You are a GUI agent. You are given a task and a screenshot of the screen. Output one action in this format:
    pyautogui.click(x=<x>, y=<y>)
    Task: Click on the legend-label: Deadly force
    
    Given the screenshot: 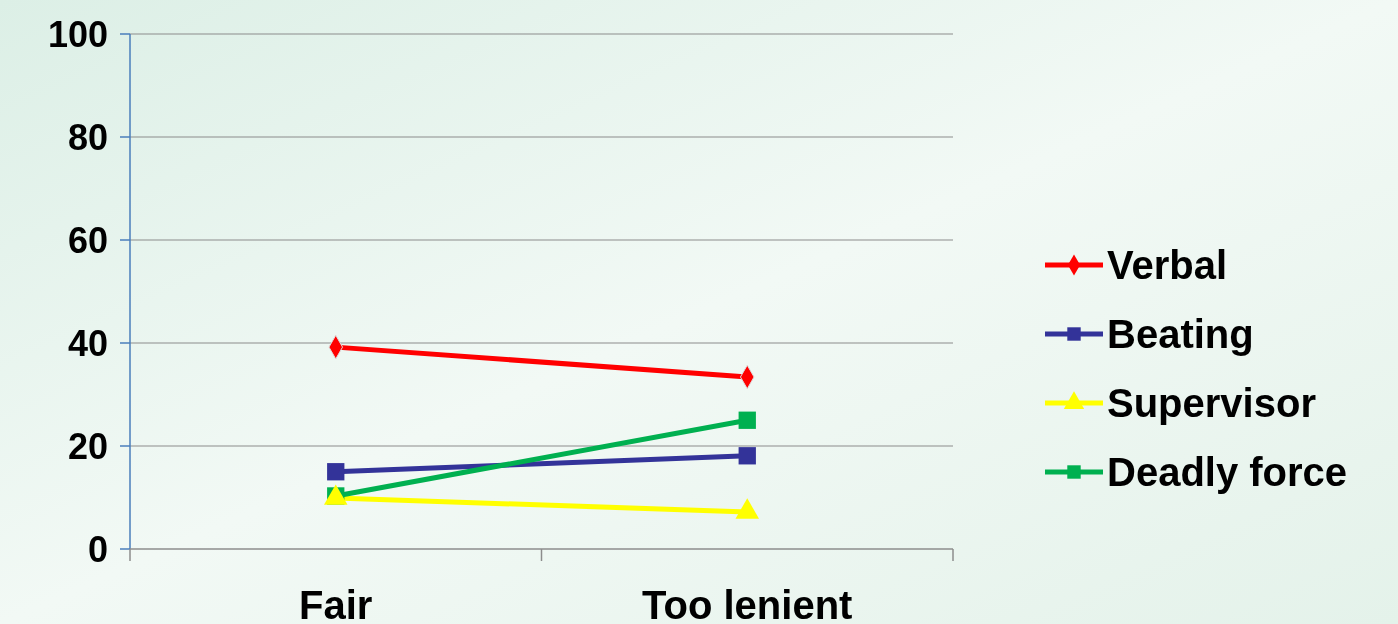 What is the action you would take?
    pyautogui.click(x=1227, y=472)
    